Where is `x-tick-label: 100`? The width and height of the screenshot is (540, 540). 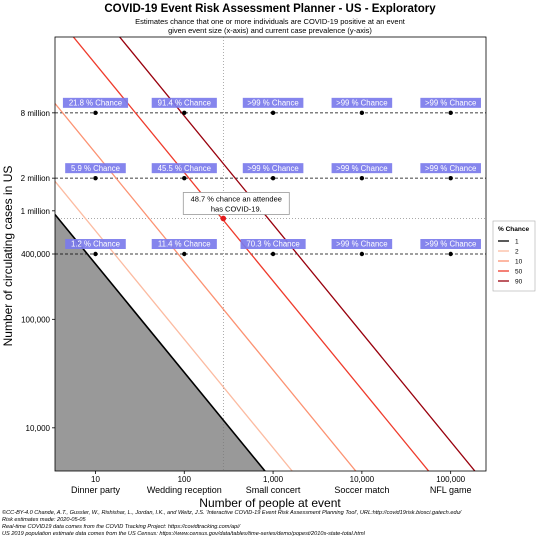 x-tick-label: 100 is located at coordinates (185, 479).